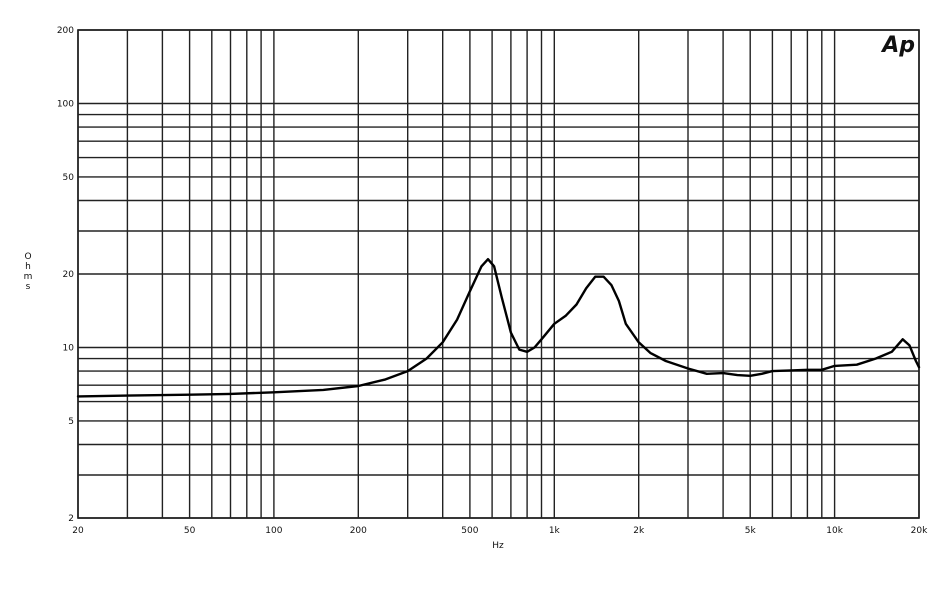 This screenshot has height=600, width=940. What do you see at coordinates (639, 531) in the screenshot?
I see `x-tick-label: 2k` at bounding box center [639, 531].